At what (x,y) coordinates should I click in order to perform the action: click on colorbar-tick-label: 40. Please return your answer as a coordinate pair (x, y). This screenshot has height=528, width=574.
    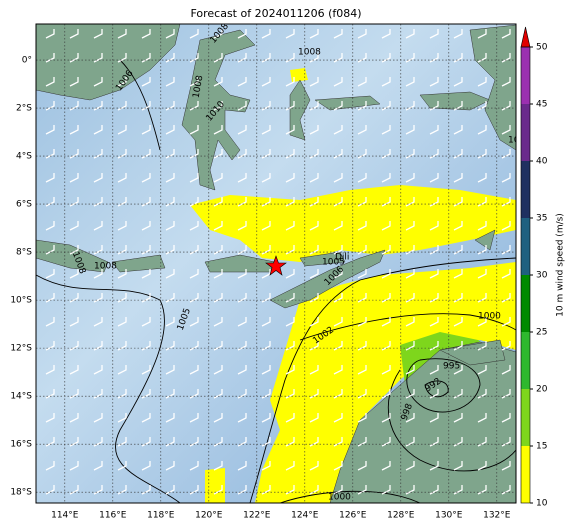
    Looking at the image, I should click on (542, 162).